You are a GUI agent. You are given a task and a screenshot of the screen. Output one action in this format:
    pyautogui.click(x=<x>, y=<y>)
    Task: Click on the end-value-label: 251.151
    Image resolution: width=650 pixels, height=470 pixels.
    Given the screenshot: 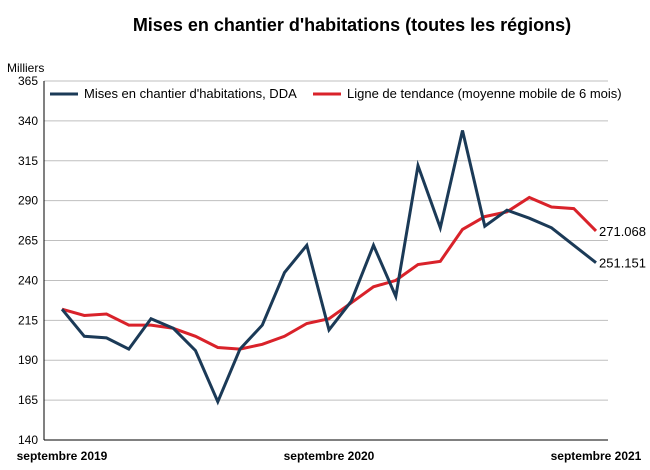 What is the action you would take?
    pyautogui.click(x=622, y=263)
    